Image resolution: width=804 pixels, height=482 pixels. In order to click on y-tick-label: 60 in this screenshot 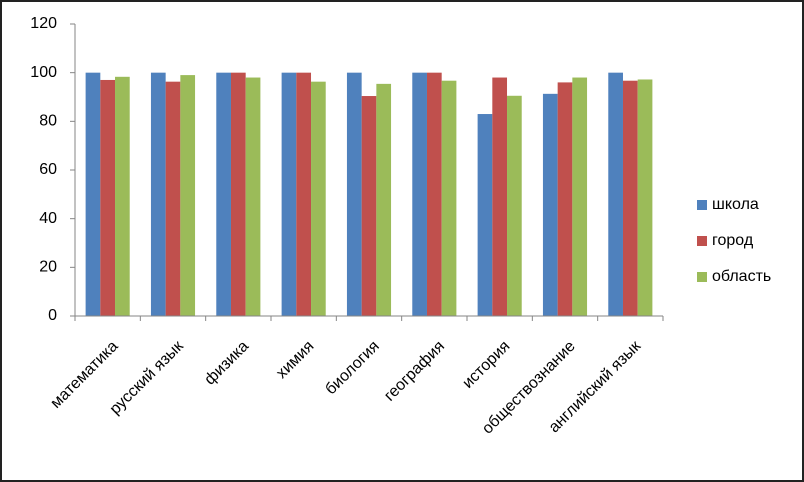, I will do `click(48, 169)`.